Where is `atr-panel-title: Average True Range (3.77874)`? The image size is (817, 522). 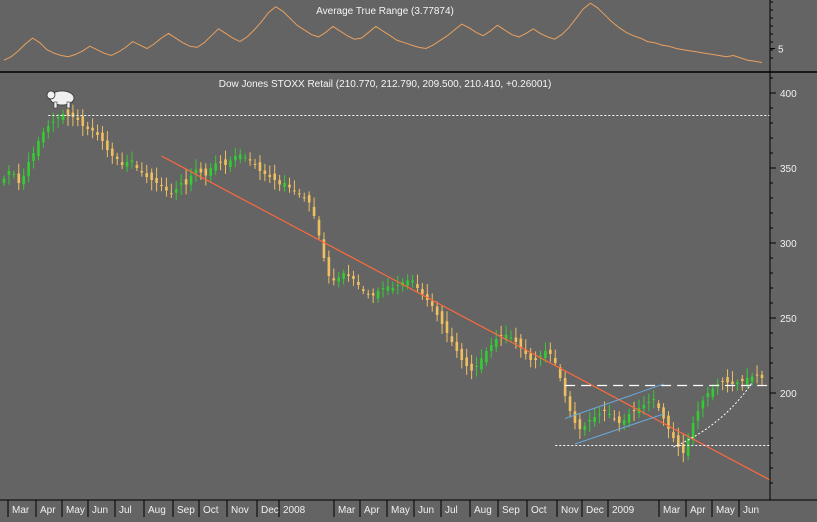 atr-panel-title: Average True Range (3.77874) is located at coordinates (385, 11).